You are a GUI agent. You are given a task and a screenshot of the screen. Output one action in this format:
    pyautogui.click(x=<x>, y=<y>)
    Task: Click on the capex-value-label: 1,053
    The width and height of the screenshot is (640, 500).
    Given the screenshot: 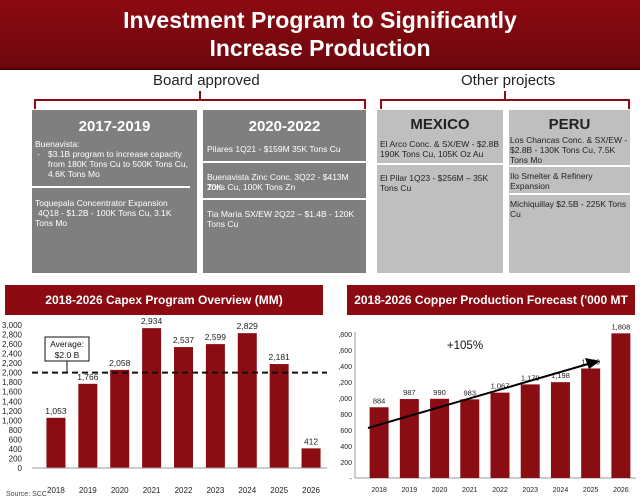 What is the action you would take?
    pyautogui.click(x=56, y=411)
    